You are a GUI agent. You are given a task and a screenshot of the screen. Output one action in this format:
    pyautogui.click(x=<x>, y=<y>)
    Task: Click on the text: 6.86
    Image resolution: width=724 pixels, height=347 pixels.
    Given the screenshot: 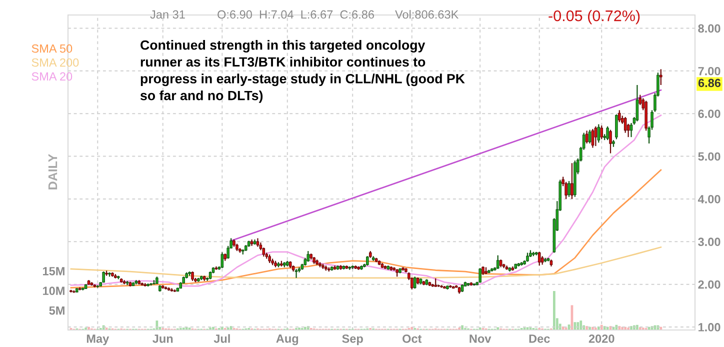 What is the action you would take?
    pyautogui.click(x=709, y=83)
    